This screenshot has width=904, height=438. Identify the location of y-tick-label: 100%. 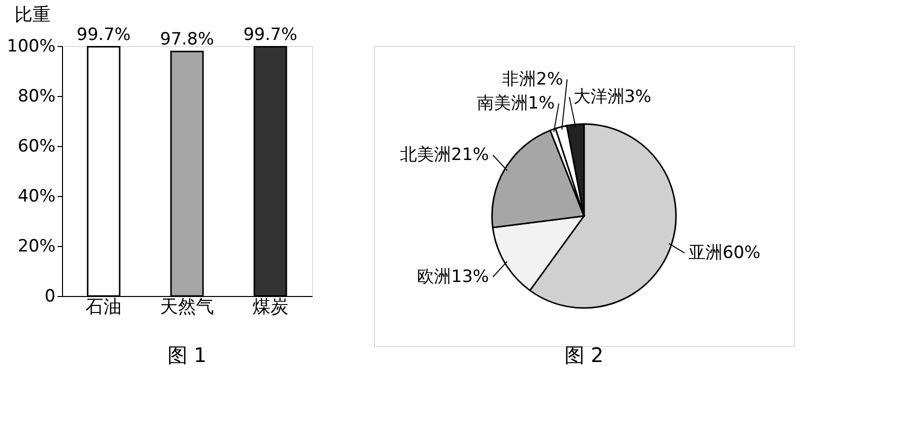
(31, 46).